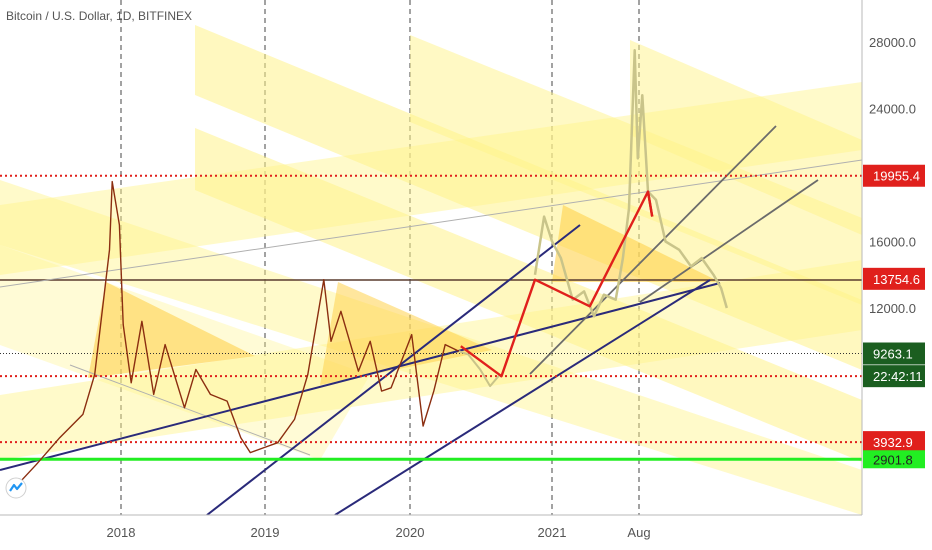  Describe the element at coordinates (650, 204) in the screenshot. I see `zigzag-arrow-end` at that location.